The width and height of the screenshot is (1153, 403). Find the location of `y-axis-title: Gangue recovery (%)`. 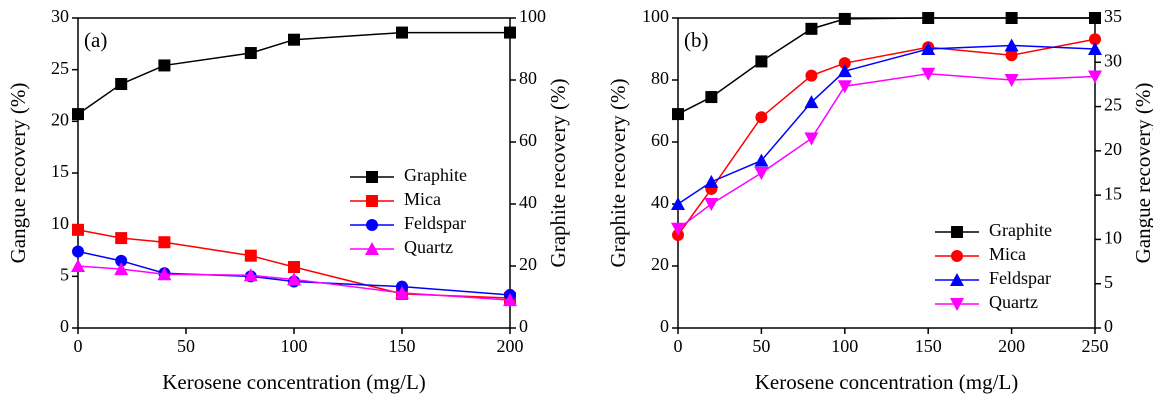

y-axis-title: Gangue recovery (%) is located at coordinates (18, 173).